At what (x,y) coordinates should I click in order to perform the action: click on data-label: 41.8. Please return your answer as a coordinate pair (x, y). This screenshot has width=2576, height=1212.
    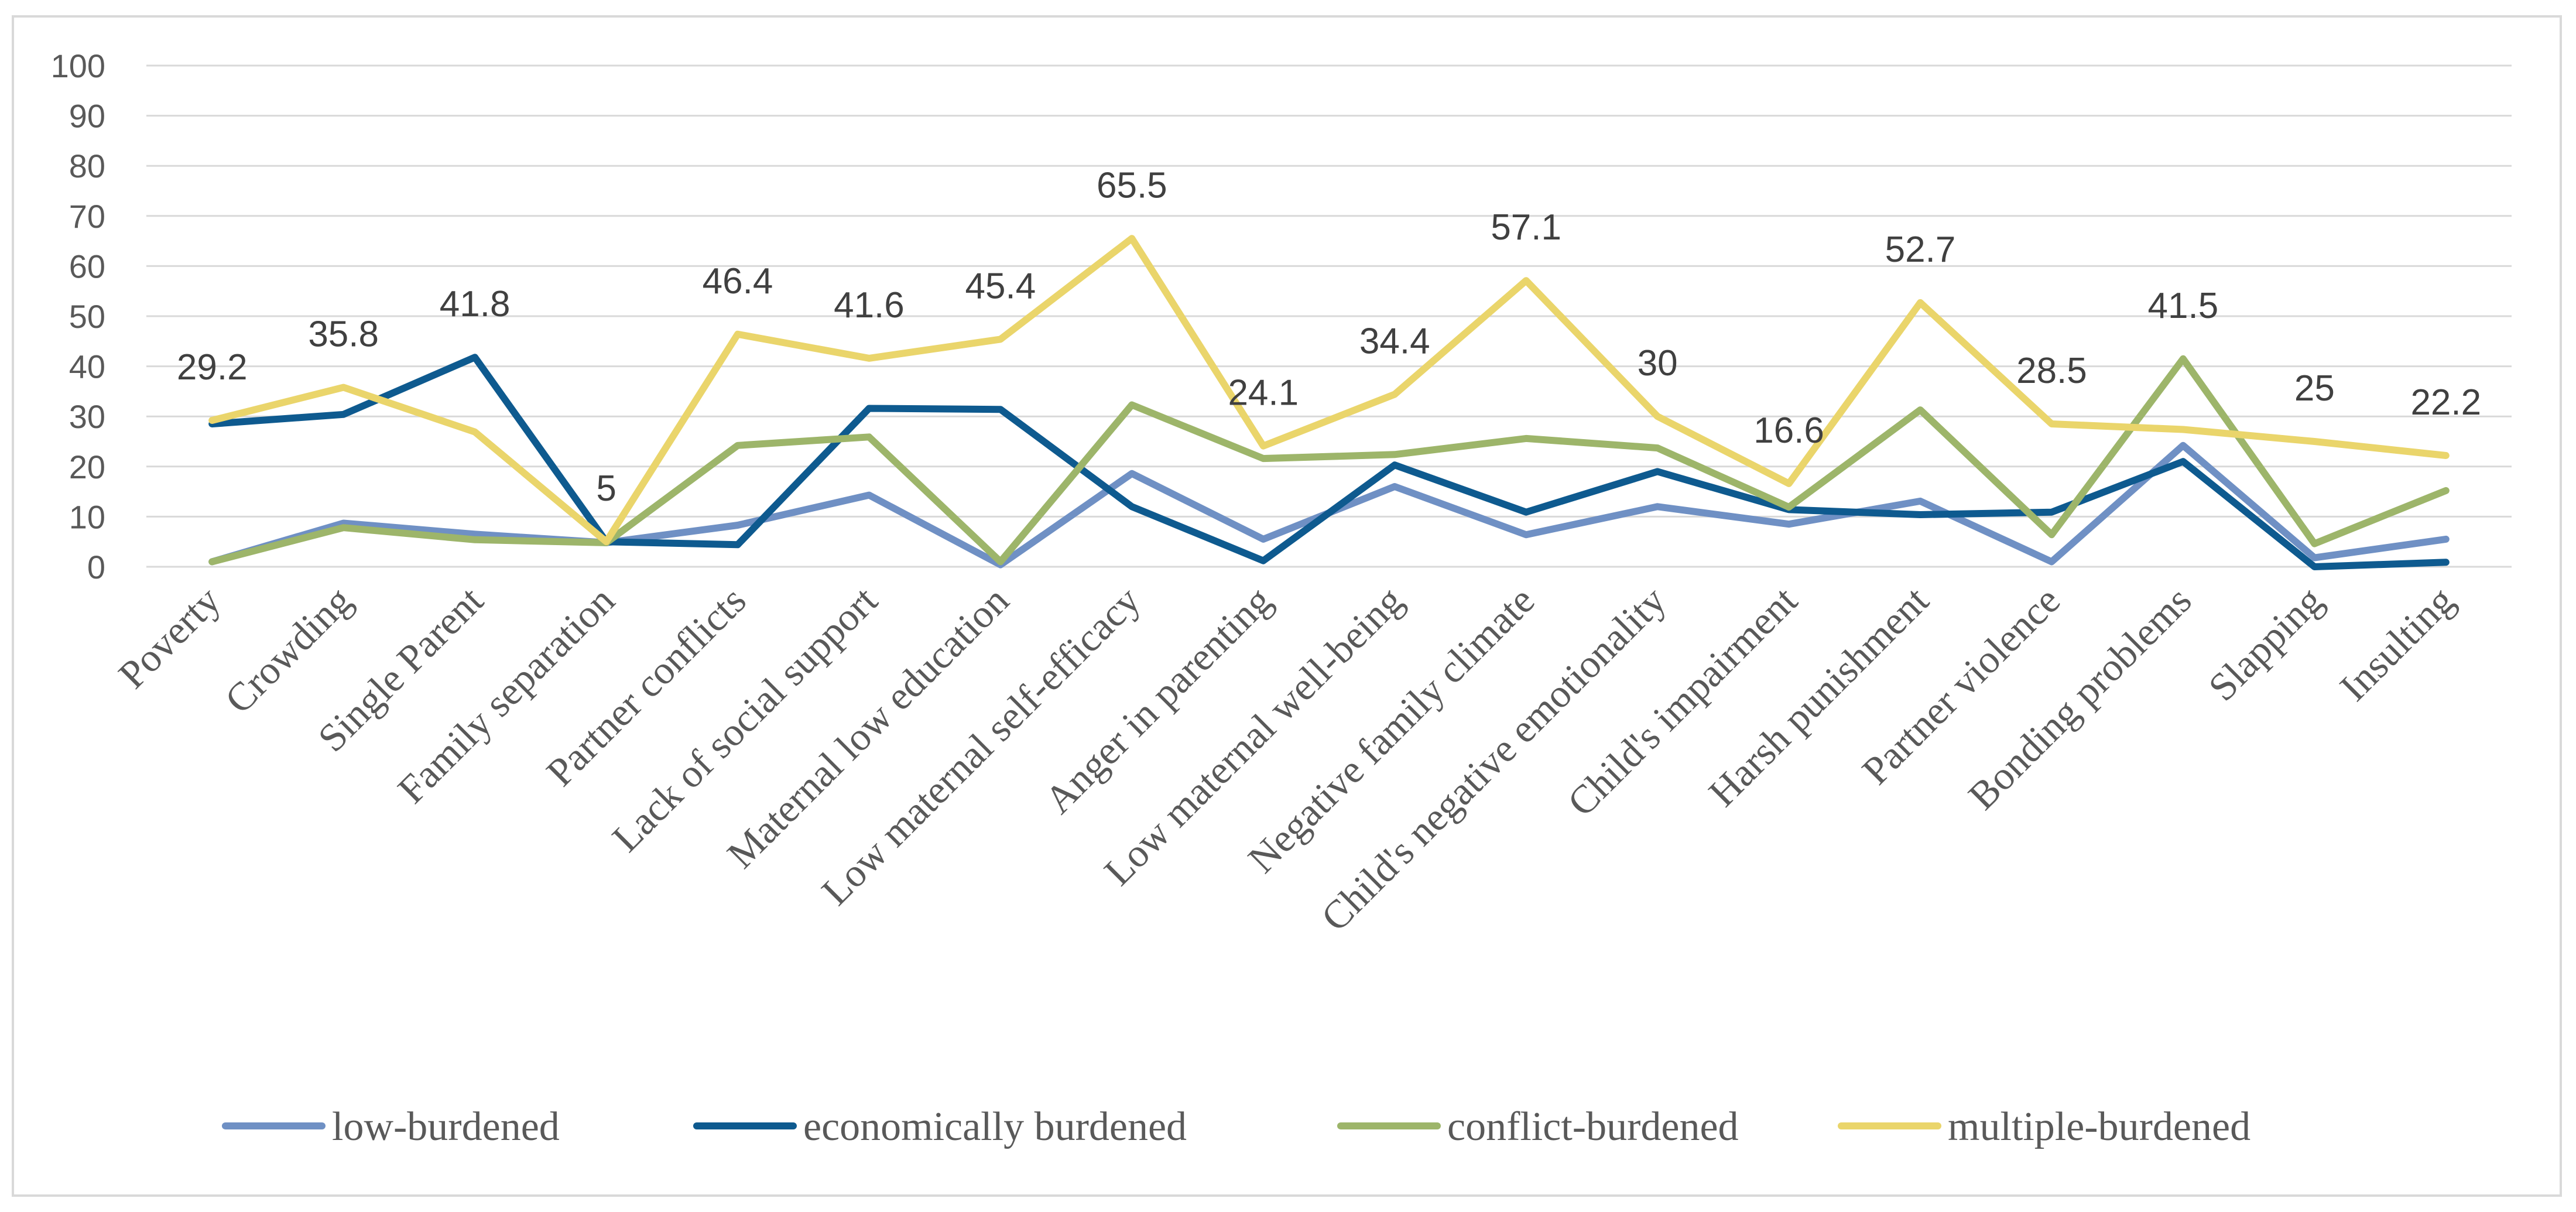
    Looking at the image, I should click on (475, 304).